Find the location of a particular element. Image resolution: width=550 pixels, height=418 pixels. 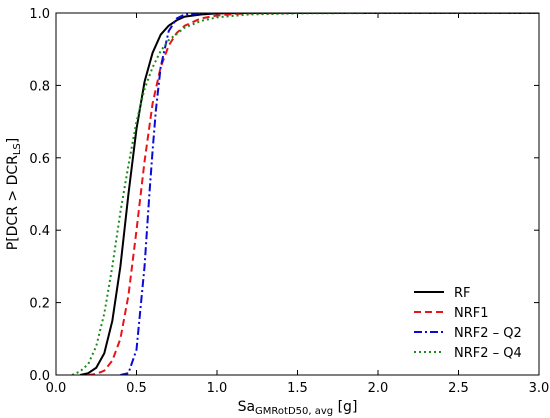

y-tick-label: 0.8 is located at coordinates (39, 86).